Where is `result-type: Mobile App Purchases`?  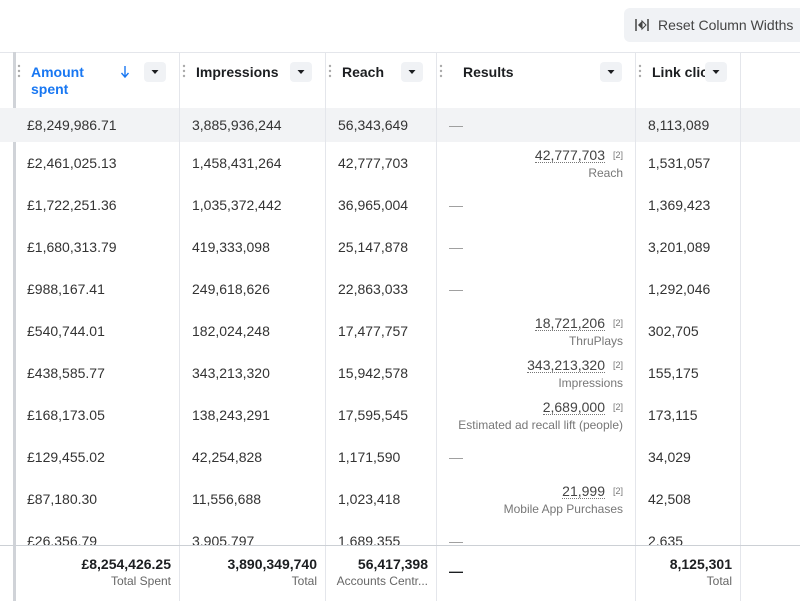 result-type: Mobile App Purchases is located at coordinates (563, 509).